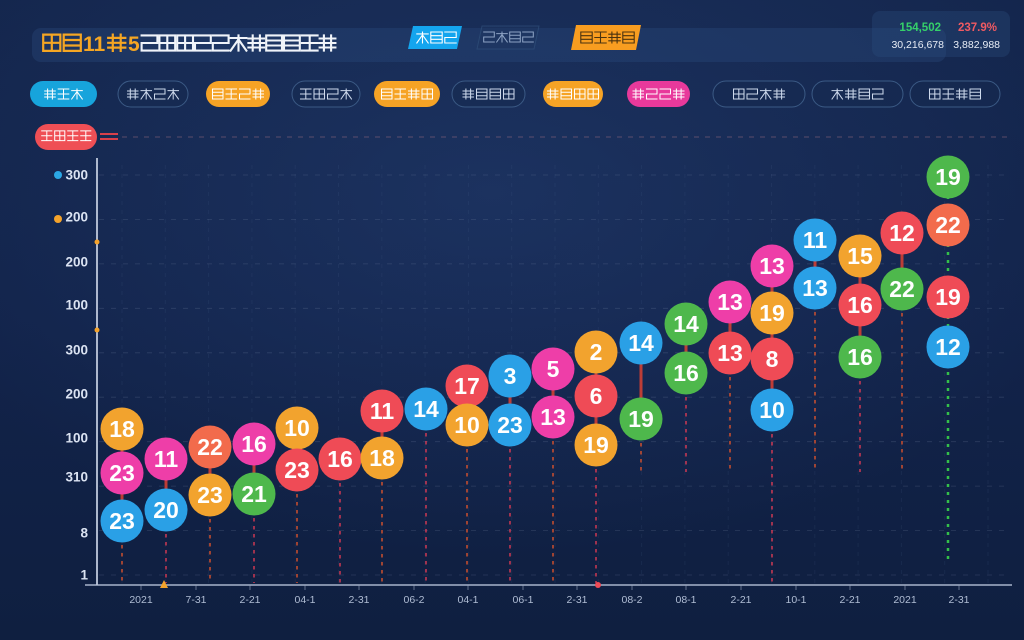  What do you see at coordinates (76, 477) in the screenshot?
I see `svg-text: 310` at bounding box center [76, 477].